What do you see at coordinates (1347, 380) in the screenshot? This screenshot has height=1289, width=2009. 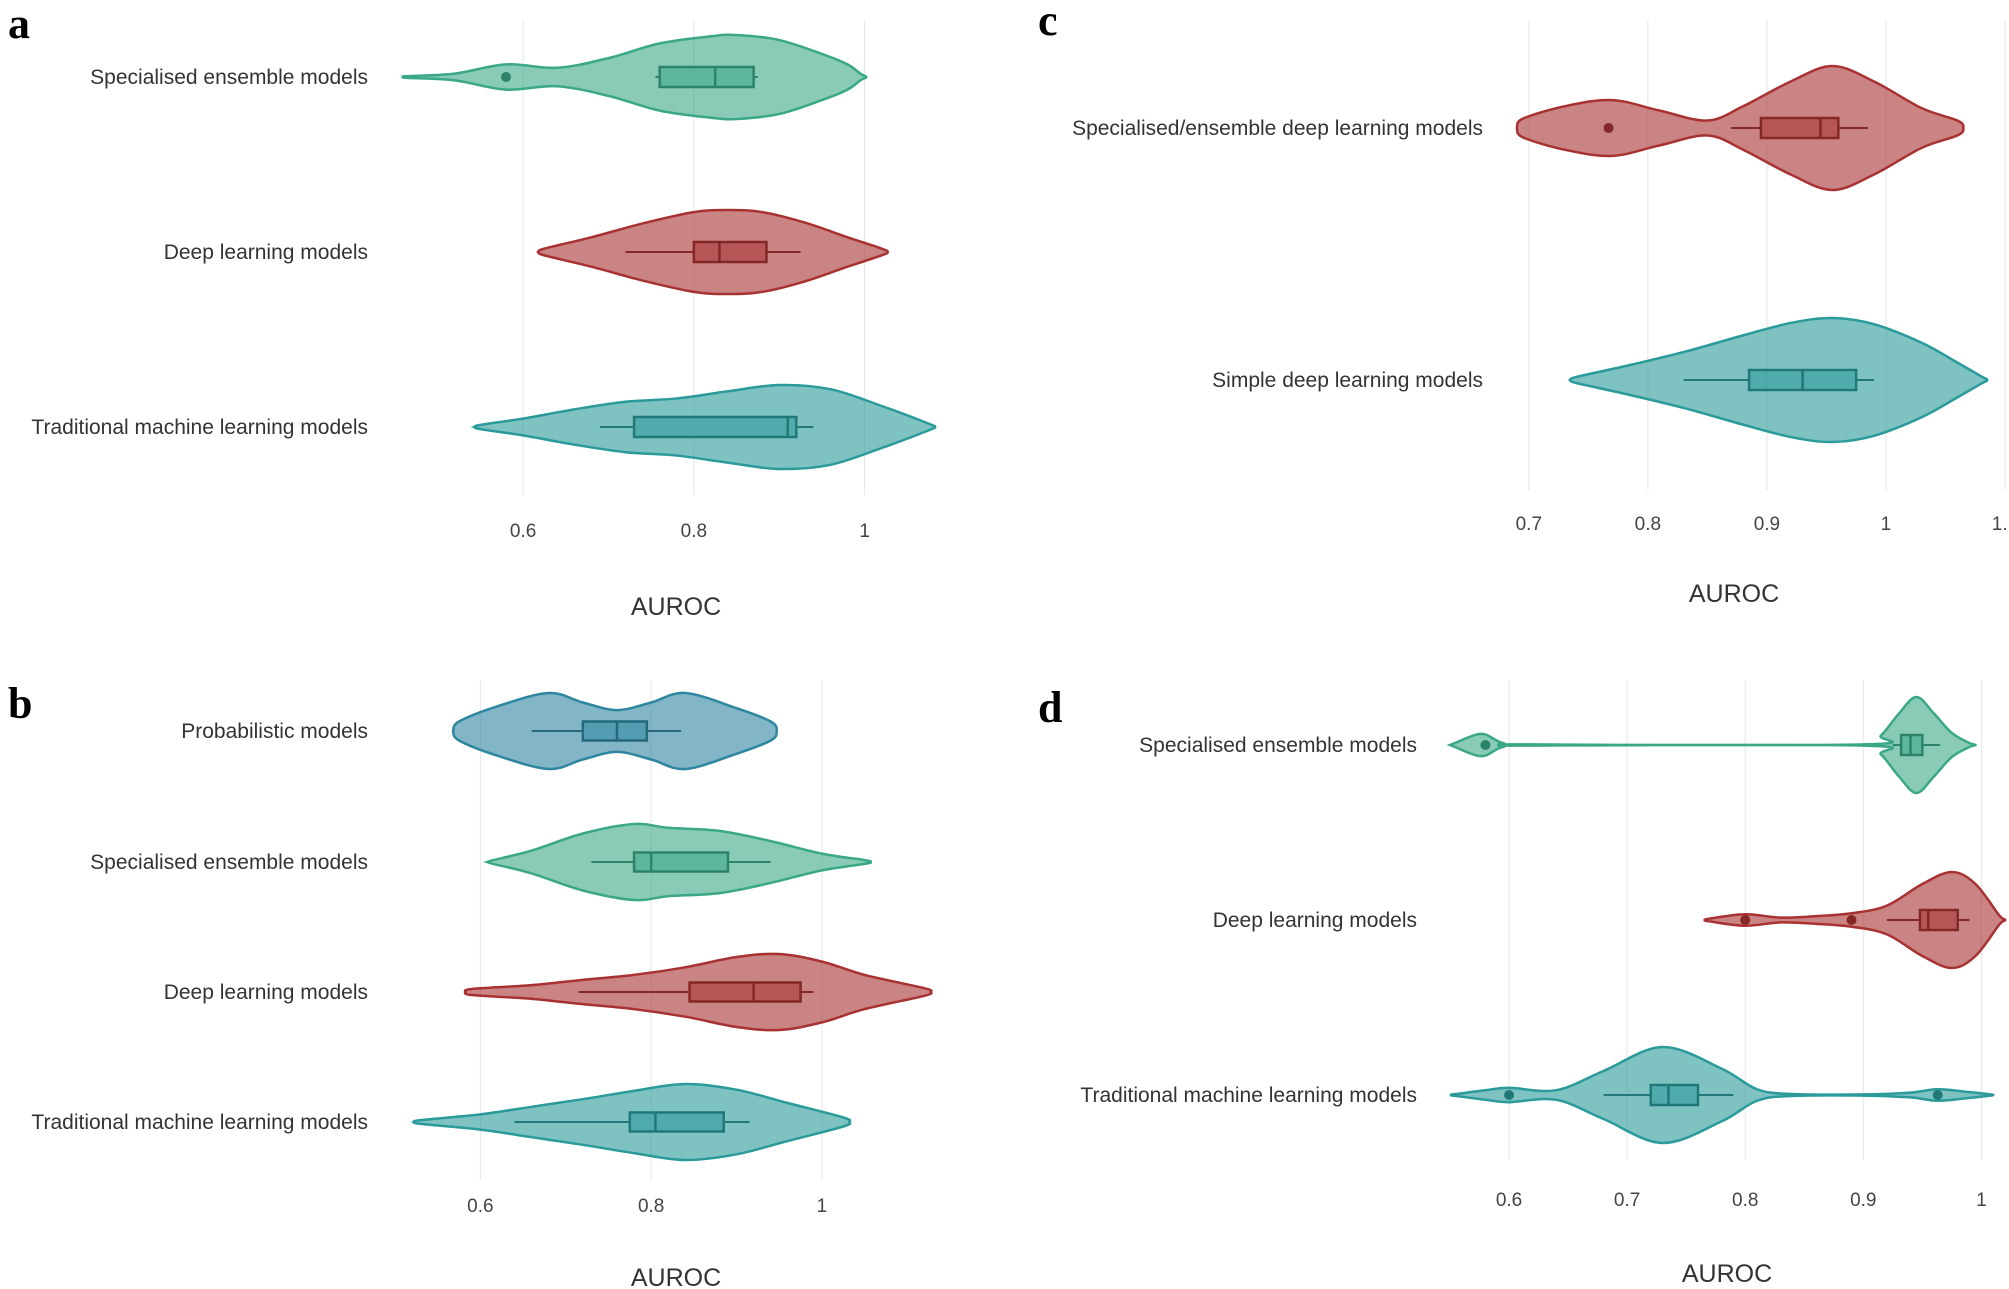 I see `category-label: Simple deep learning models` at bounding box center [1347, 380].